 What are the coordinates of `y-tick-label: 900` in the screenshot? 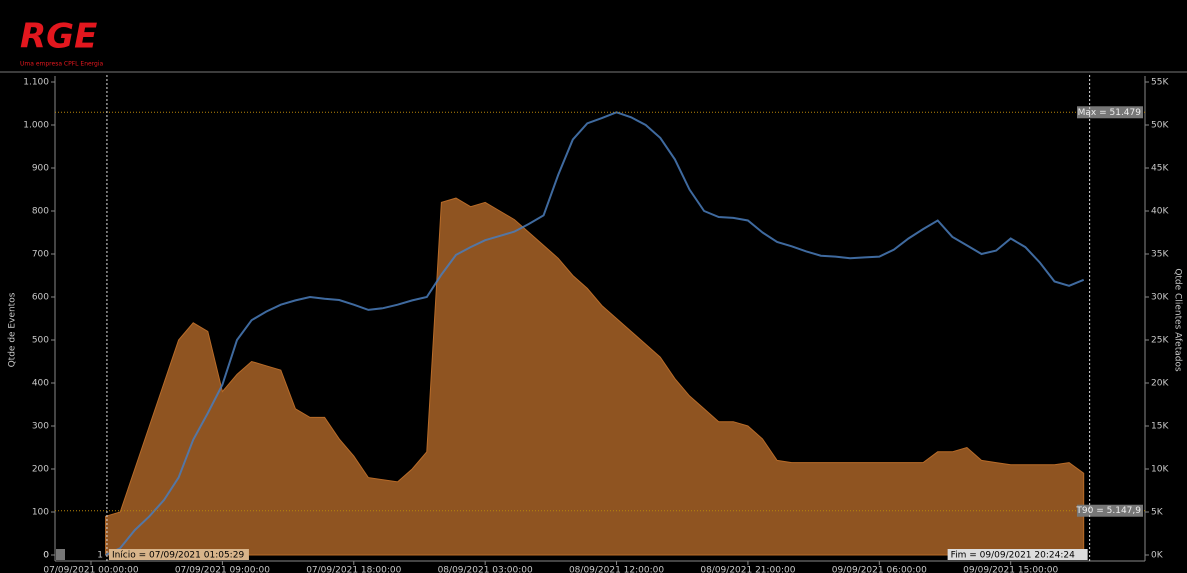 It's located at (40, 169).